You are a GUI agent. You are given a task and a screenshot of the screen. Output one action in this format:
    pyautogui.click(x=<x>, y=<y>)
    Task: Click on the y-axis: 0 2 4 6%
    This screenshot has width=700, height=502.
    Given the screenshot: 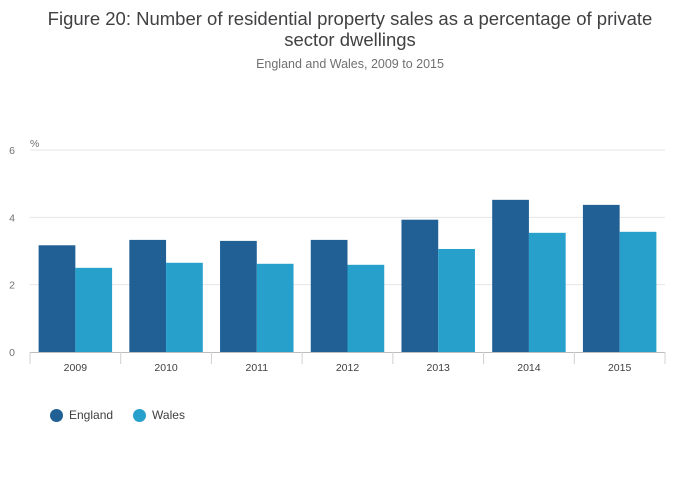 What is the action you would take?
    pyautogui.click(x=24, y=248)
    